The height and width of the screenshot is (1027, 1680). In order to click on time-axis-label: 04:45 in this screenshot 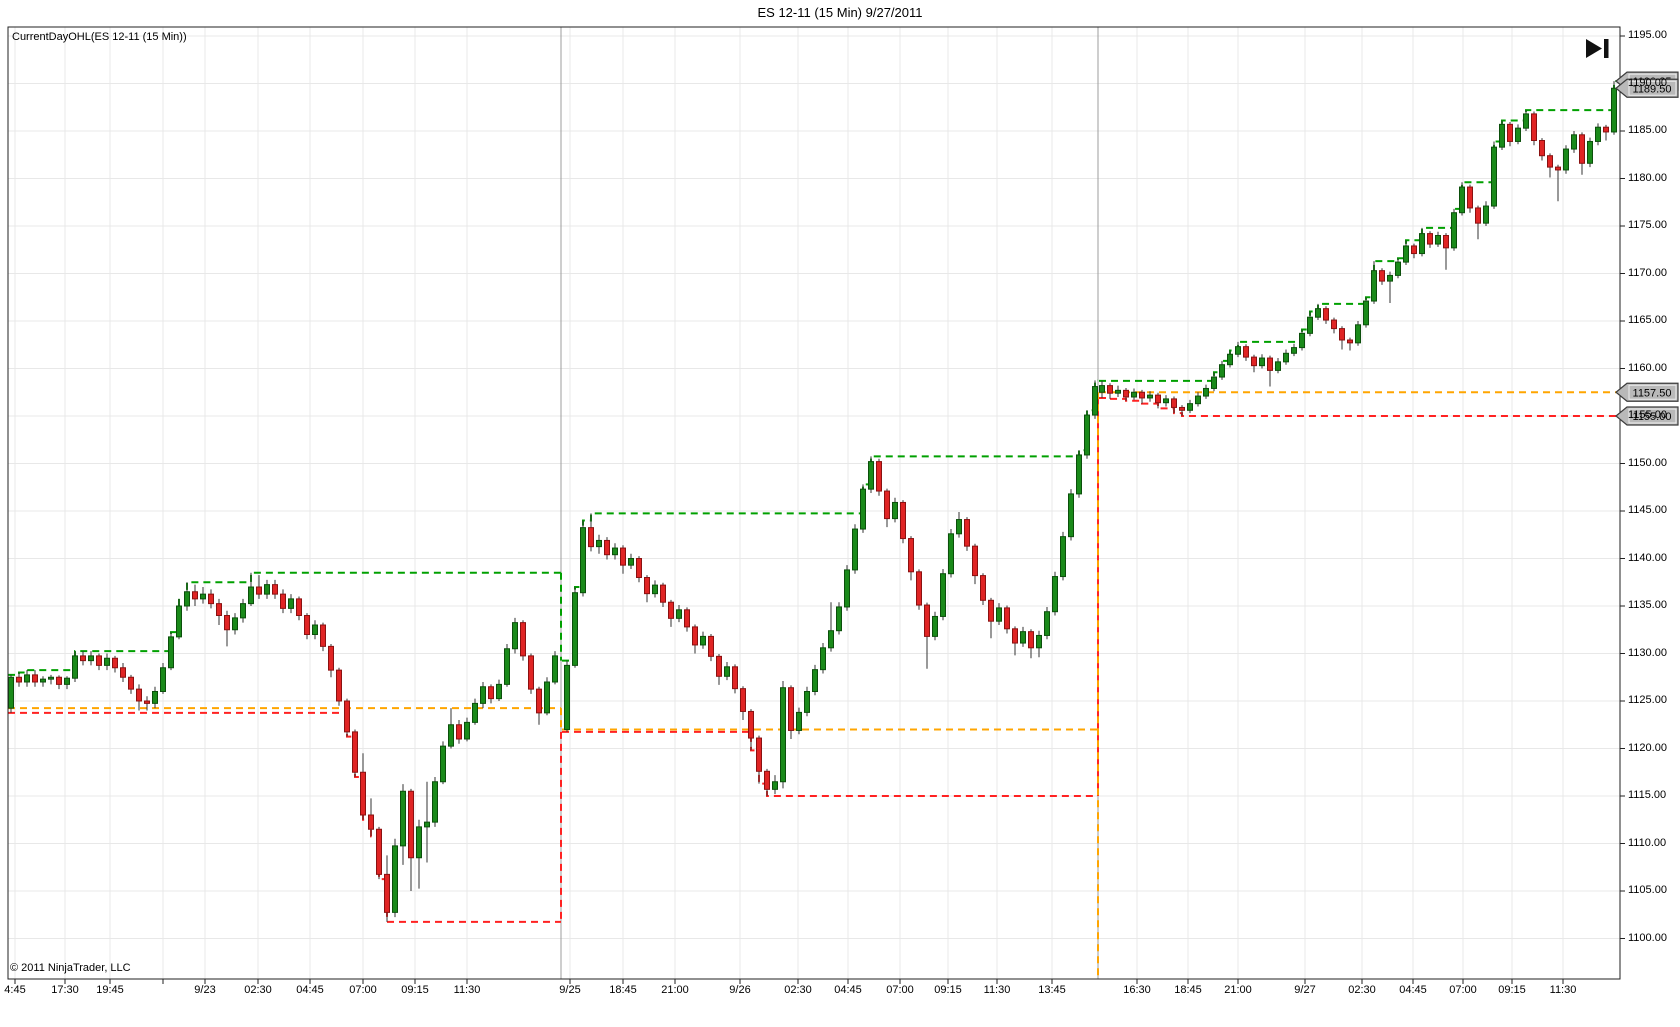, I will do `click(310, 990)`.